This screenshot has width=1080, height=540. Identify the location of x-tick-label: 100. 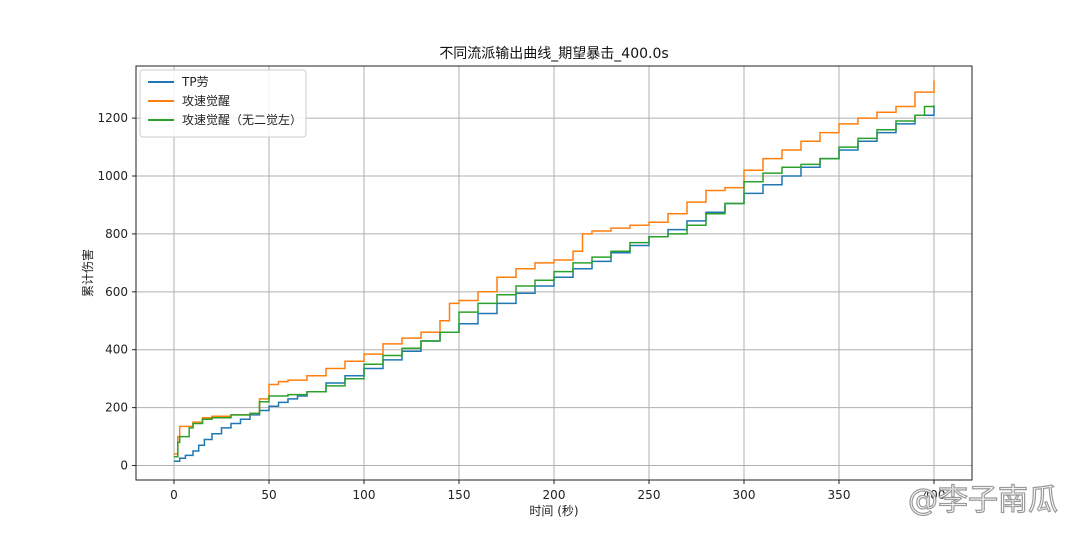
(364, 495).